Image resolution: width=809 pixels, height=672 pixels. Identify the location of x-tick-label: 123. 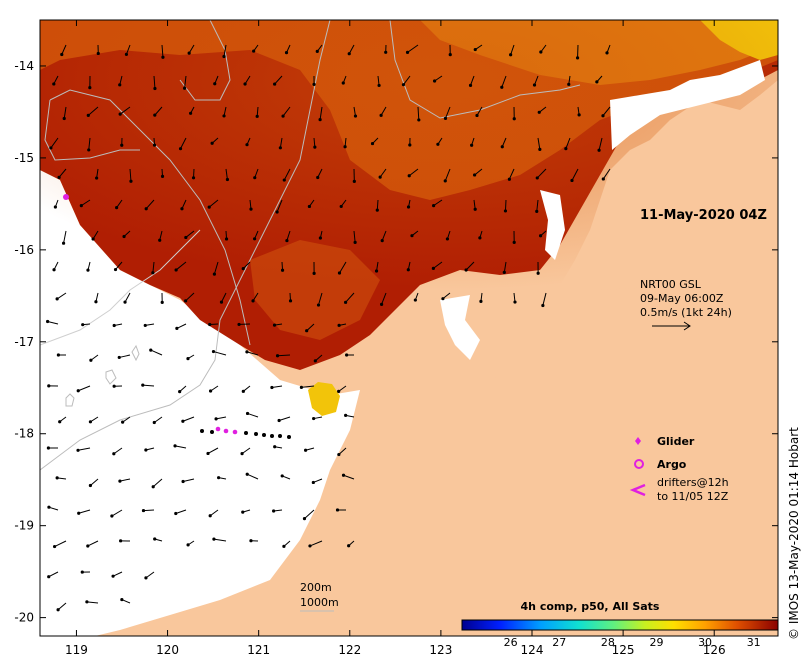
(440, 650).